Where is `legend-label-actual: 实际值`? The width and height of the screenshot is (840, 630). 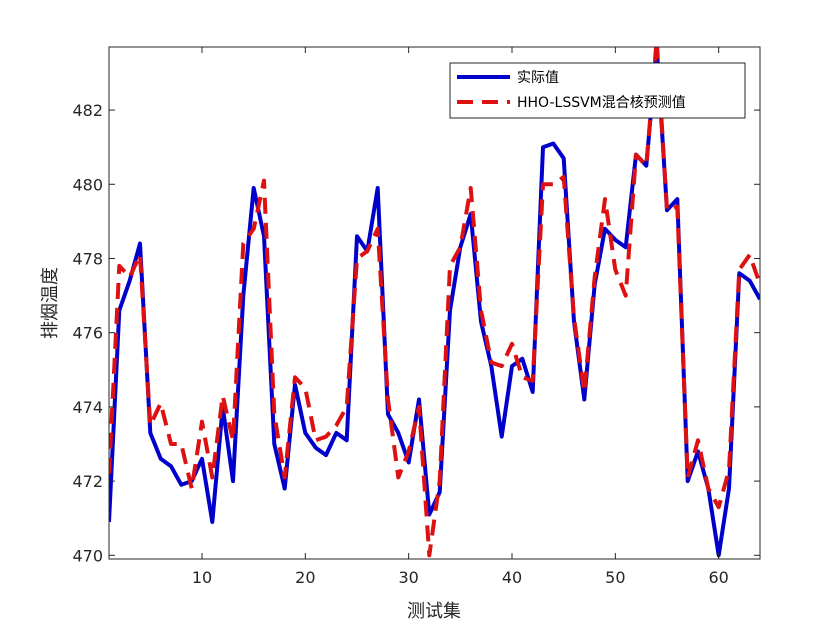 legend-label-actual: 实际值 is located at coordinates (538, 78).